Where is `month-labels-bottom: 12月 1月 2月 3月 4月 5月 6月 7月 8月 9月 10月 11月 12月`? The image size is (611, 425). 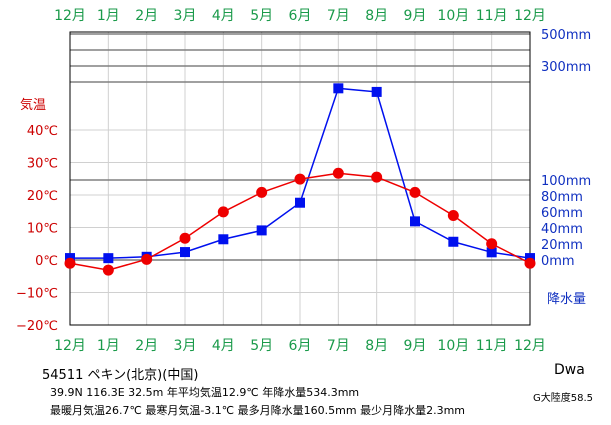 month-labels-bottom: 12月 1月 2月 3月 4月 5月 6月 7月 8月 9月 10月 11月 12月 is located at coordinates (300, 346).